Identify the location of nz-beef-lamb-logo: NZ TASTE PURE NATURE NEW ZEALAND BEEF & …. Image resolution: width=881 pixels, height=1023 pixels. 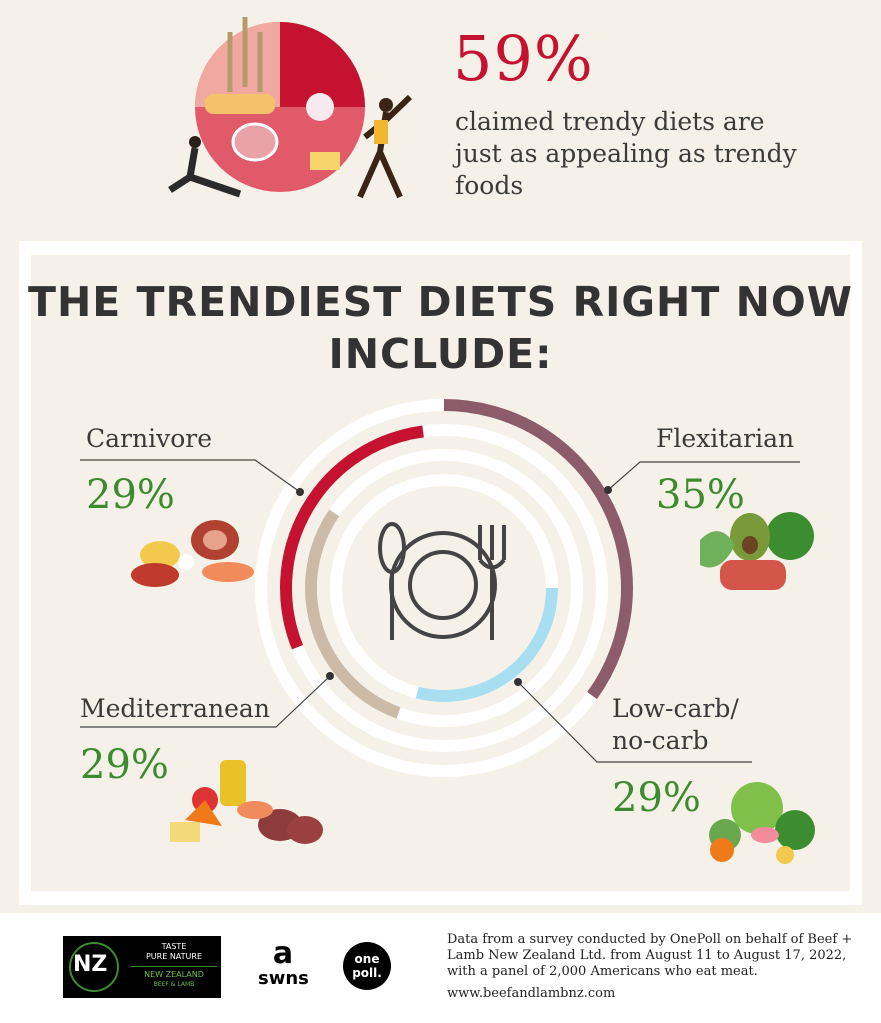
(142, 967).